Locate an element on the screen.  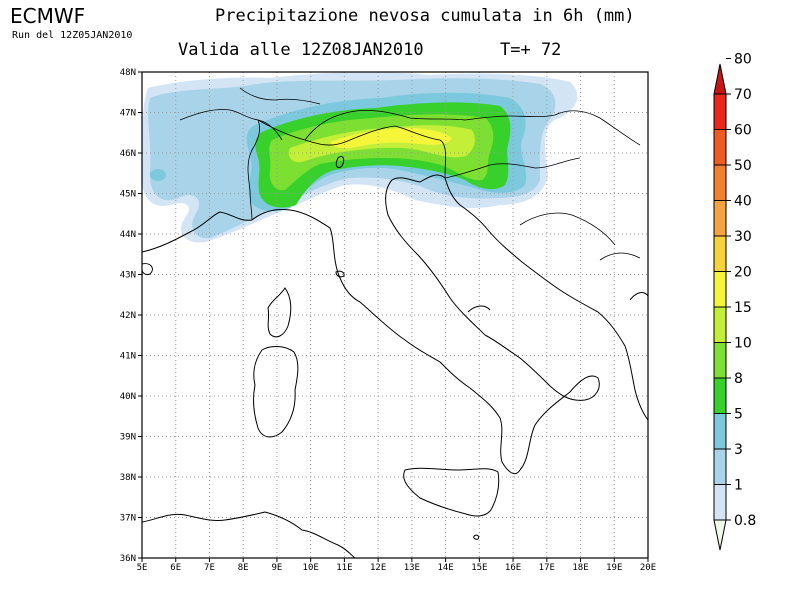
coast-sicily is located at coordinates (451, 492).